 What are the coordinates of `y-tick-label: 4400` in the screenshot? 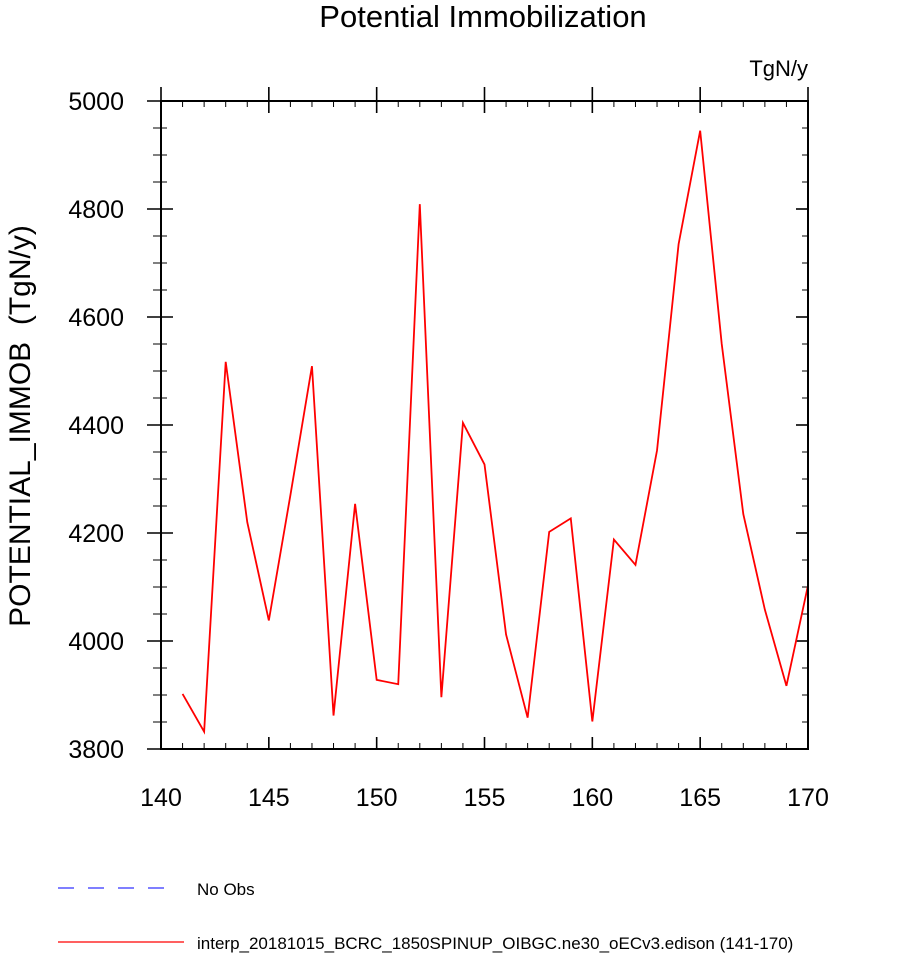 It's located at (96, 426).